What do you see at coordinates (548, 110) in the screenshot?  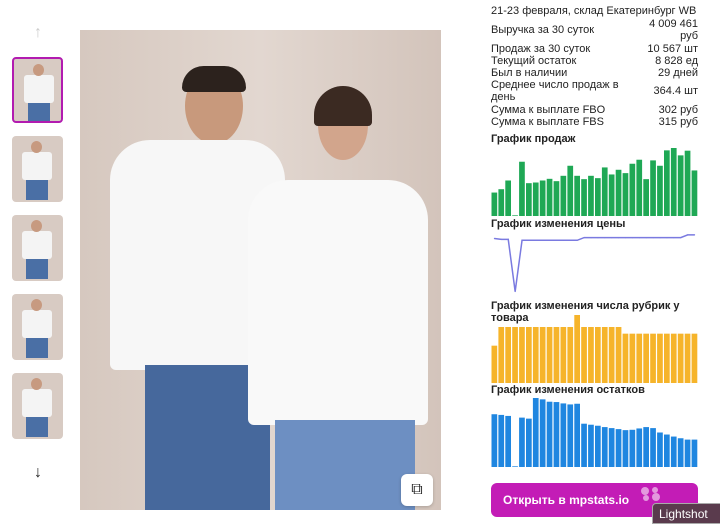 I see `stat-label: Сумма к выплате FBO` at bounding box center [548, 110].